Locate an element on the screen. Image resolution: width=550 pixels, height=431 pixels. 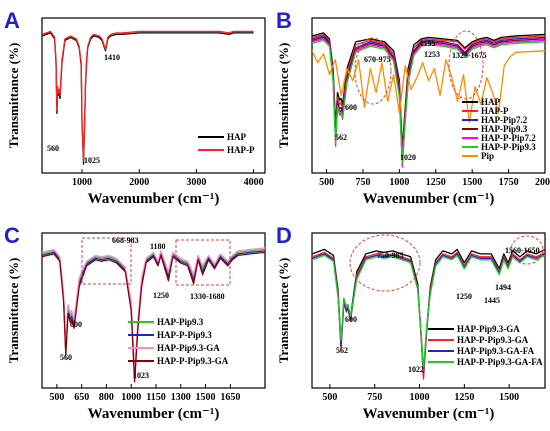
peak-annotation: 1180 is located at coordinates (158, 246).